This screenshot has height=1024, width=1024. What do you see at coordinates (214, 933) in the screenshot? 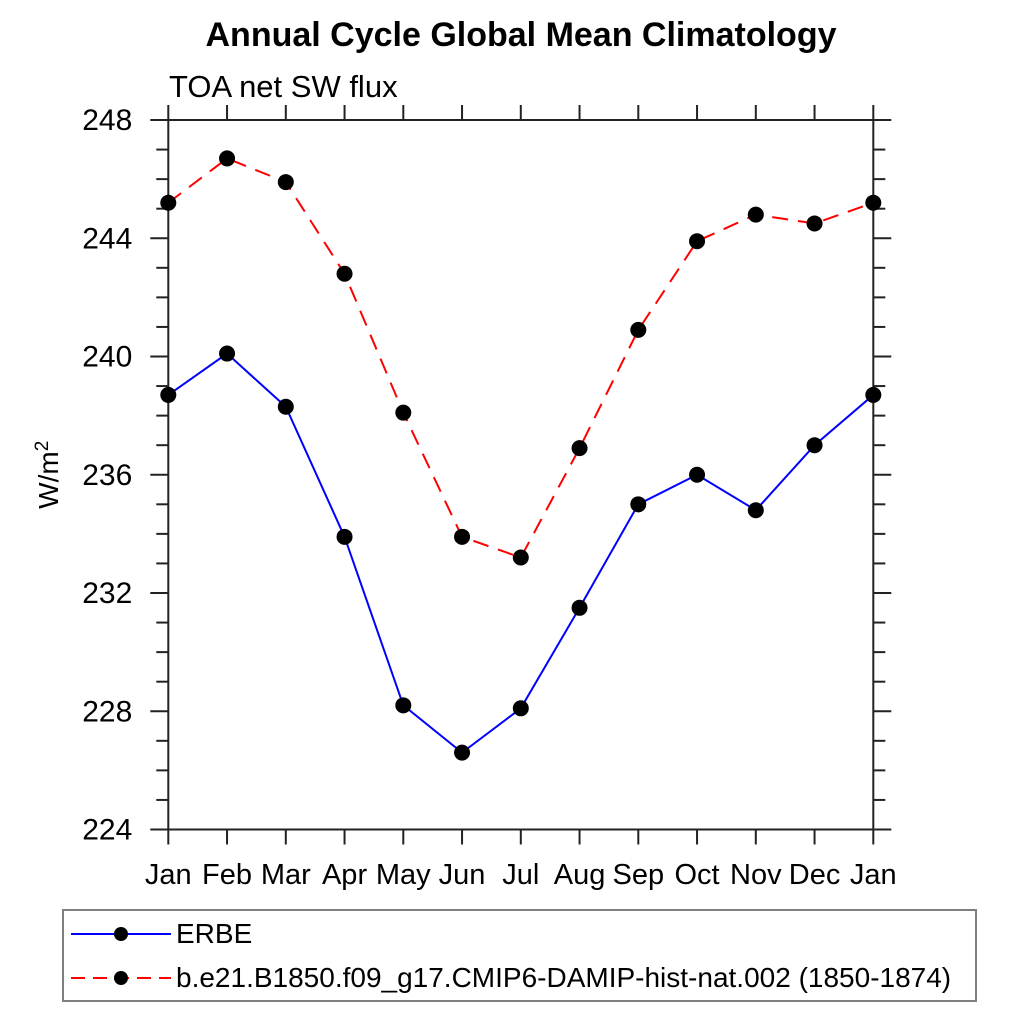
I see `legend-label-erbe: ERBE` at bounding box center [214, 933].